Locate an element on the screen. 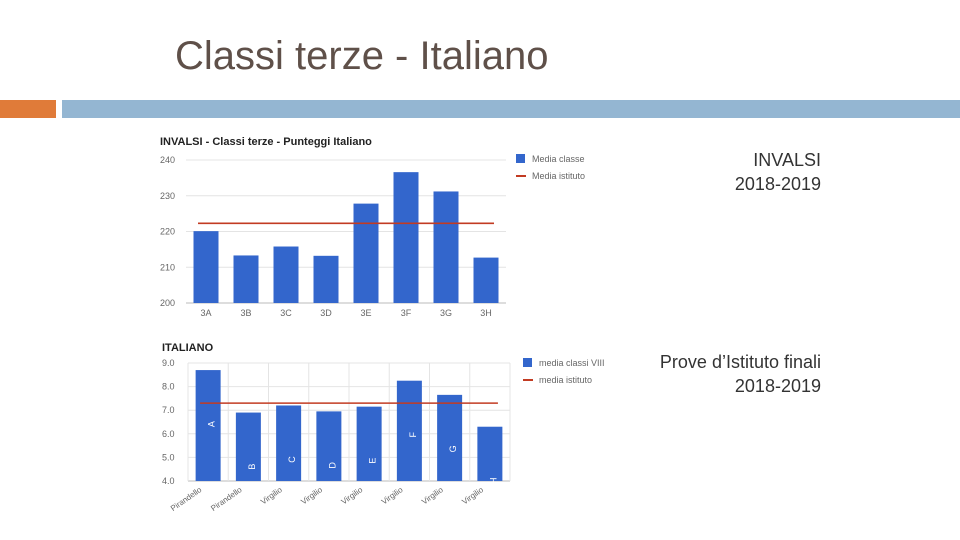 Image resolution: width=960 pixels, height=540 pixels. invalsi-label-line1: INVALSI is located at coordinates (787, 160).